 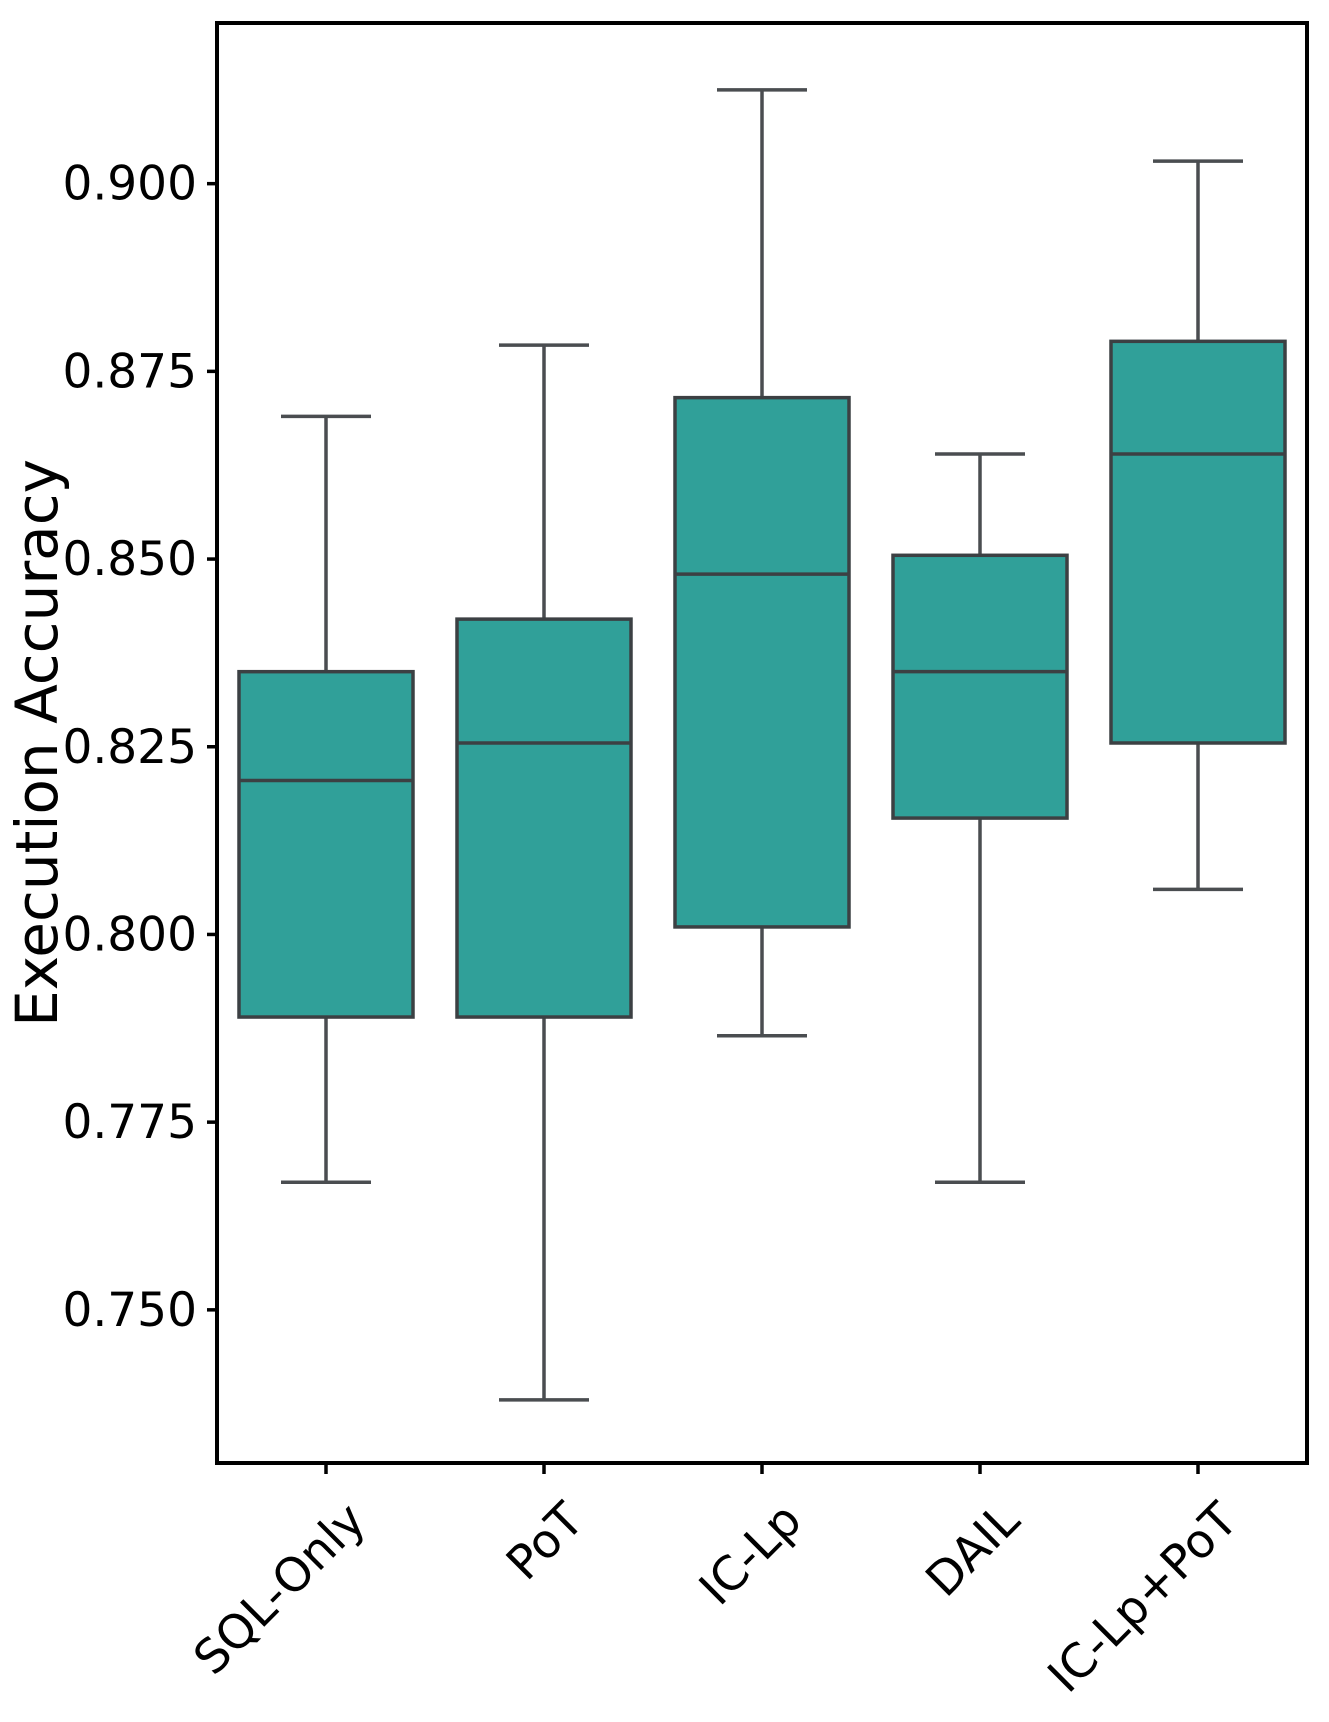 I want to click on box-group-DAIL: DAIL, so click(x=980, y=1030).